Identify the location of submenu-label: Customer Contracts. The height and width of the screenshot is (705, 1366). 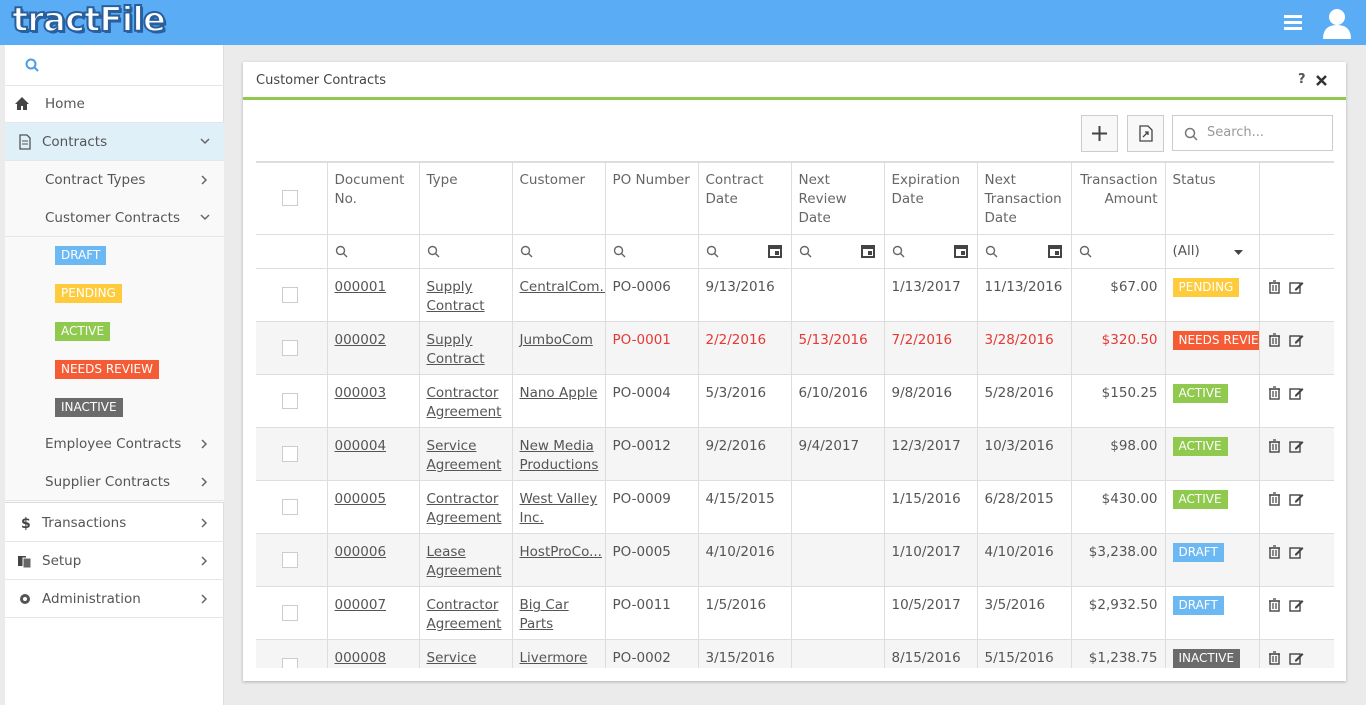
(112, 218).